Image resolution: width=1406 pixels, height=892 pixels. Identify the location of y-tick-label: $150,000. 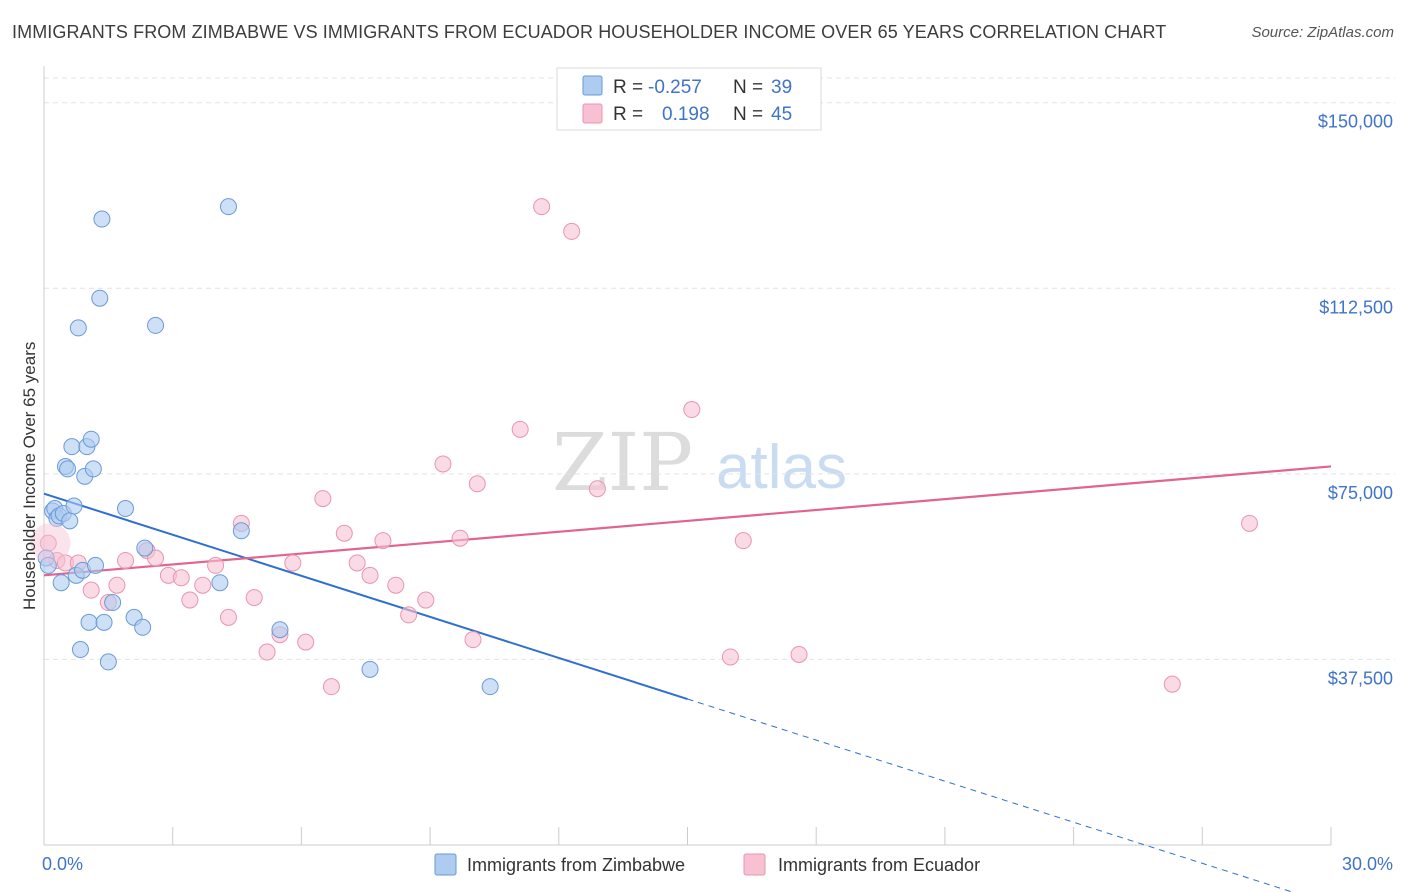
(1355, 122).